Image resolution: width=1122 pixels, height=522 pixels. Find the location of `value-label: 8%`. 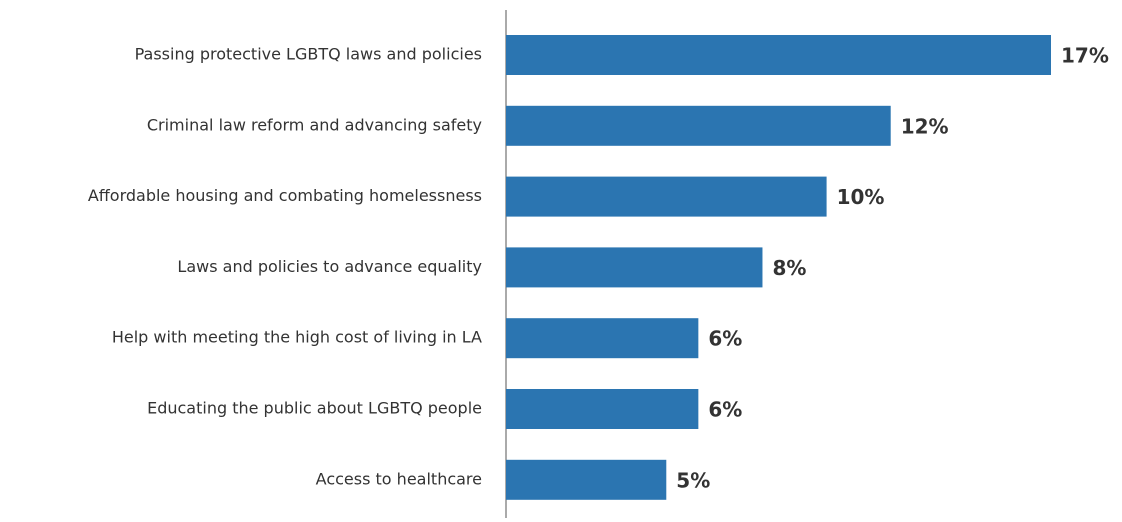

value-label: 8% is located at coordinates (789, 268).